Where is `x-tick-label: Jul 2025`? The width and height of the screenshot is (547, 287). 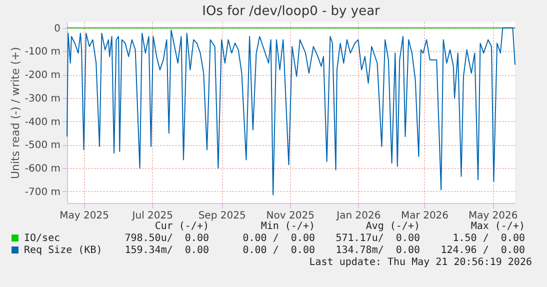 x-tick-label: Jul 2025 is located at coordinates (152, 216).